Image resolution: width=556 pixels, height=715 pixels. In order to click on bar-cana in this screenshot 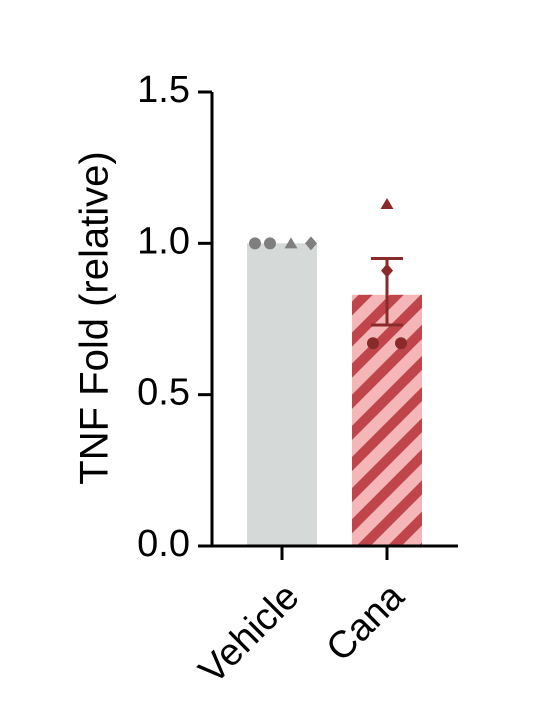, I will do `click(387, 420)`.